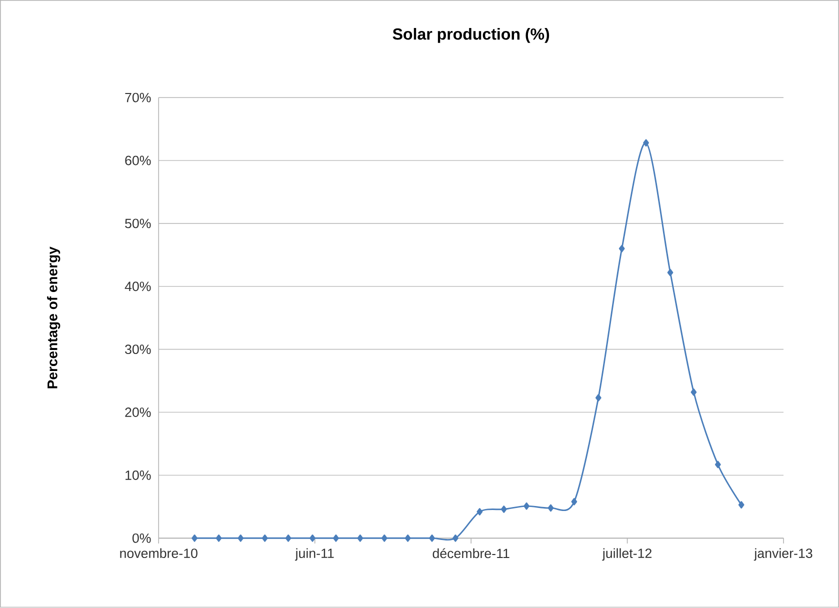 This screenshot has width=839, height=608. I want to click on y-tick-label: 70%, so click(138, 97).